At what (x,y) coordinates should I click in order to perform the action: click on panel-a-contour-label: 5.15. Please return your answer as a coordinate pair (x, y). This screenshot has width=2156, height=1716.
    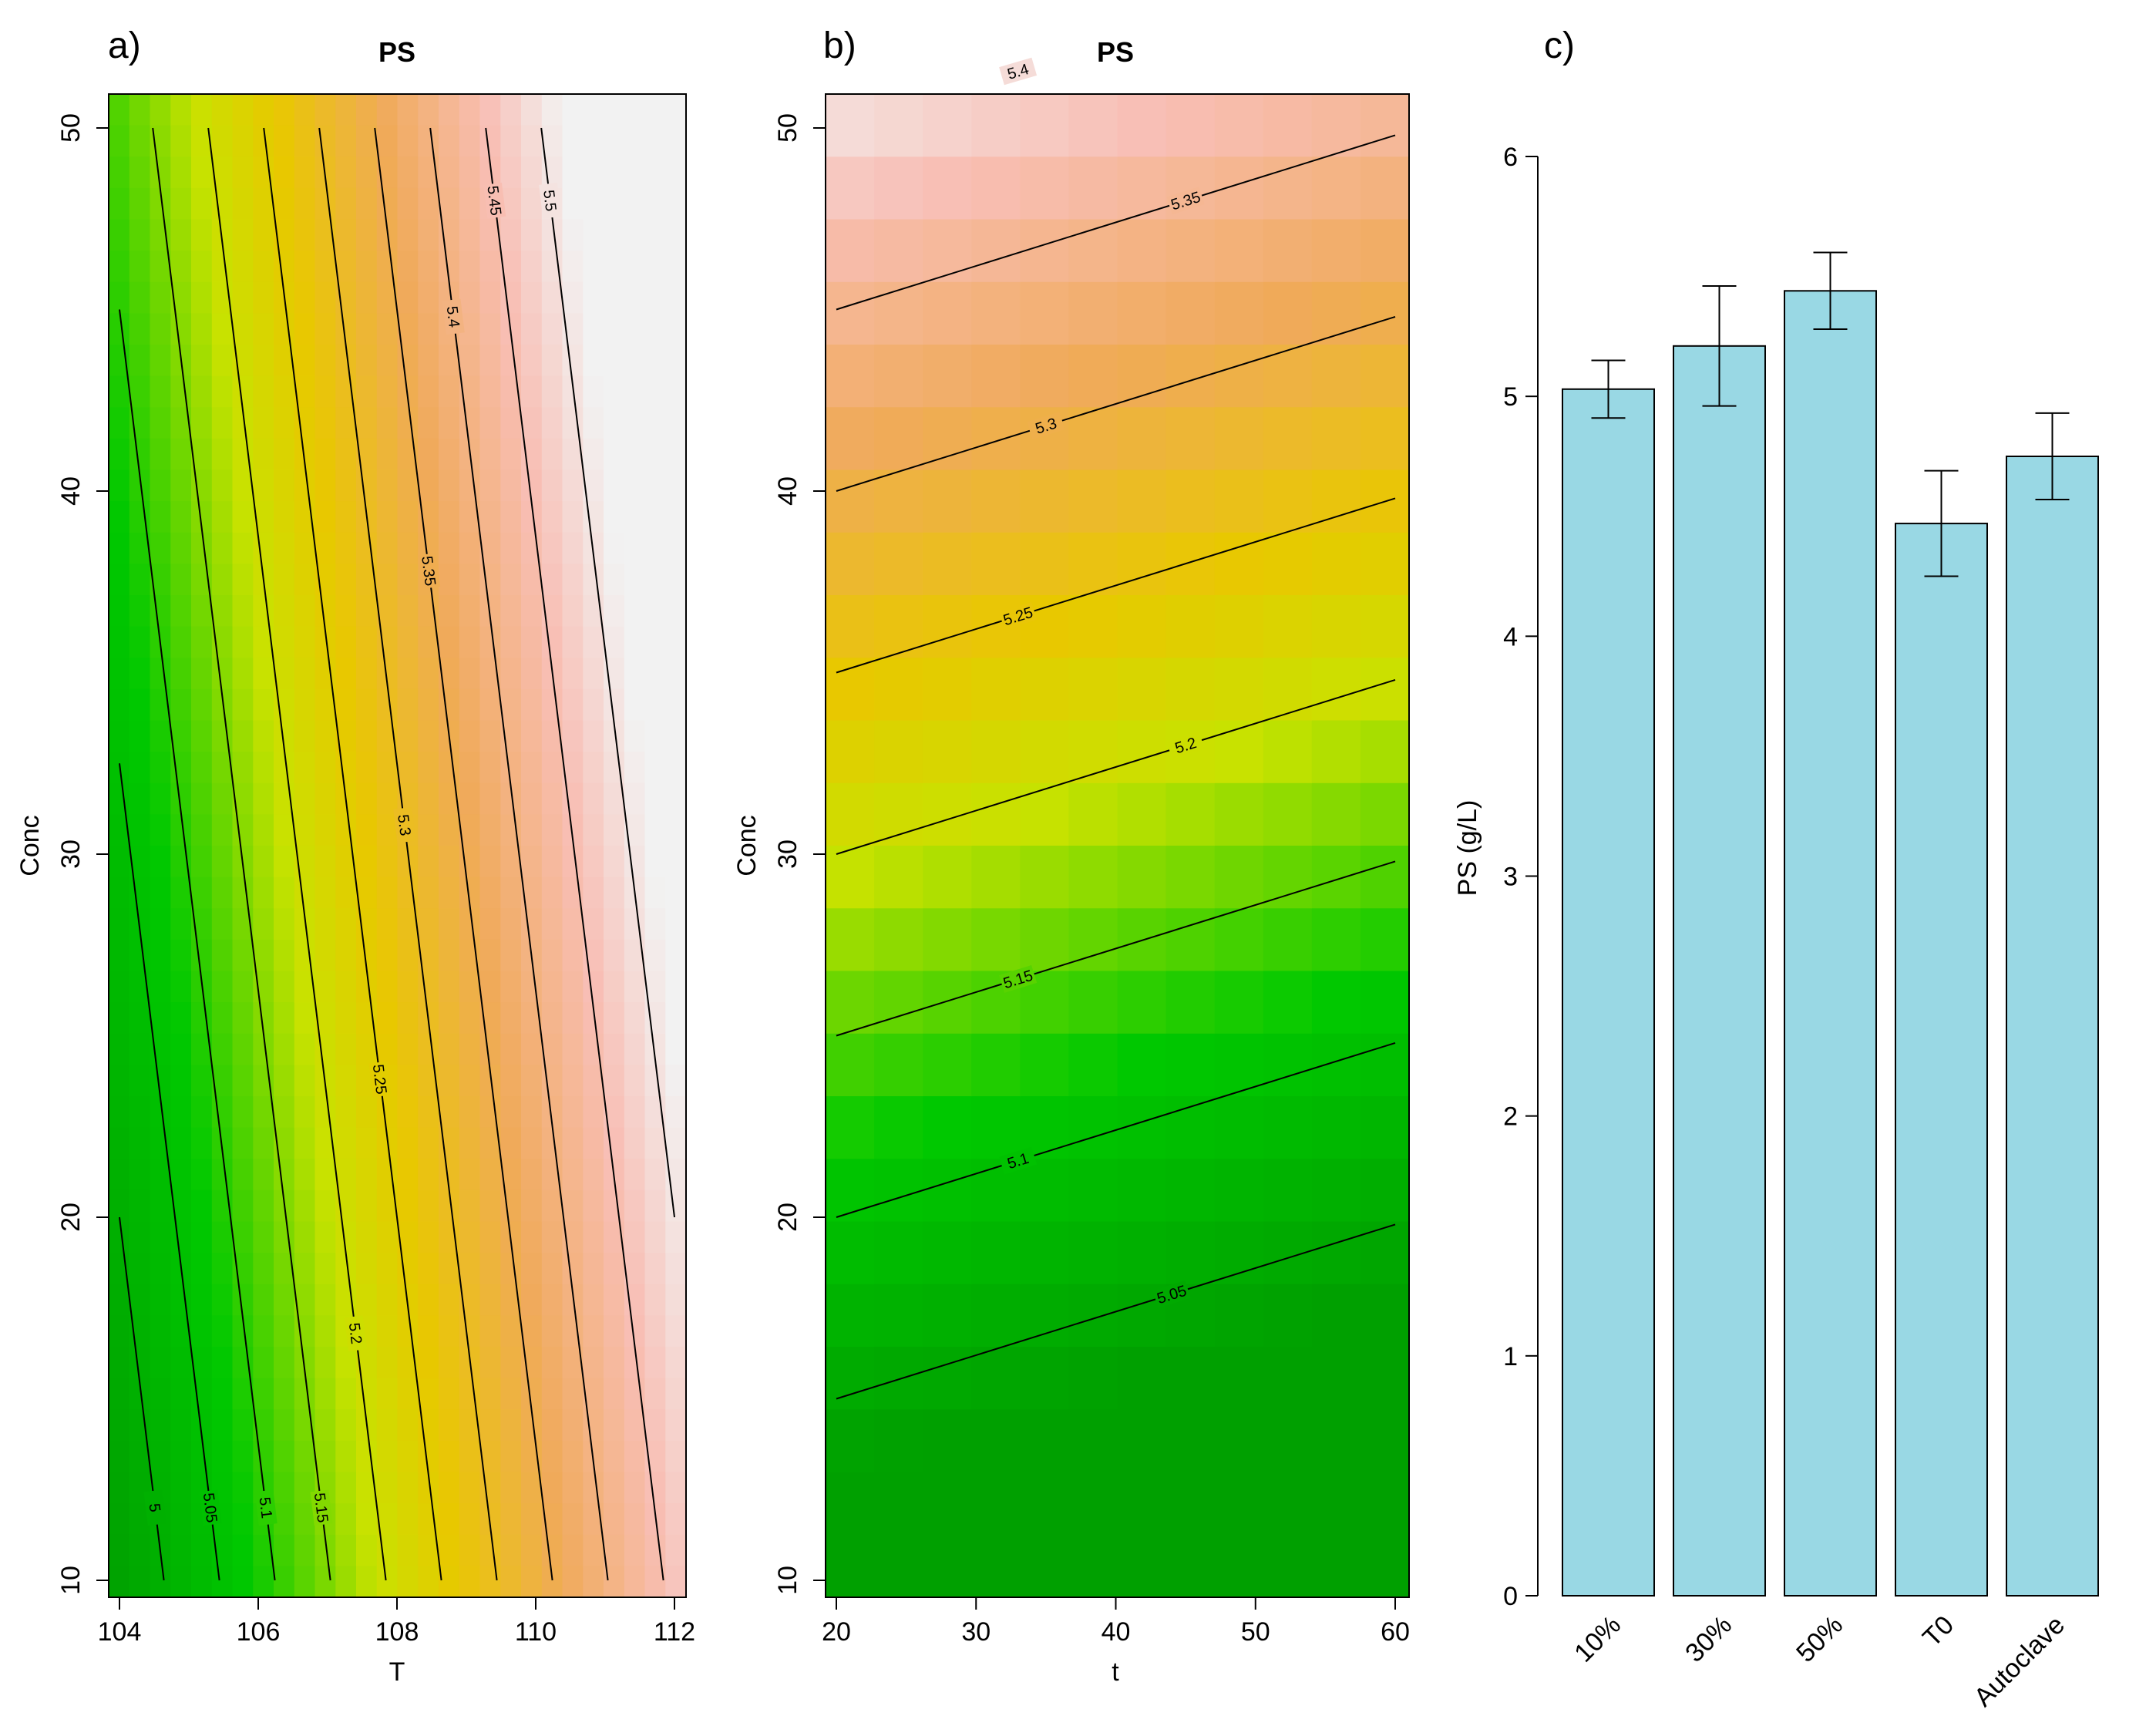
    Looking at the image, I should click on (321, 1507).